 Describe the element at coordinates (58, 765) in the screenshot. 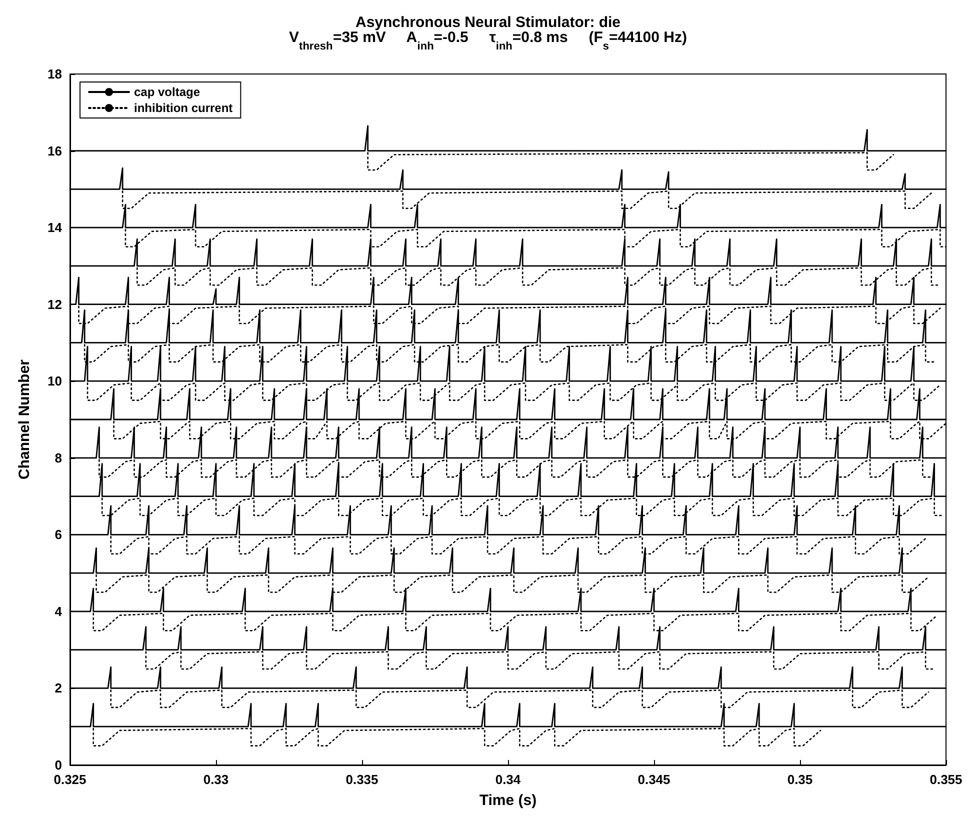

I see `y-tick-label: 0` at that location.